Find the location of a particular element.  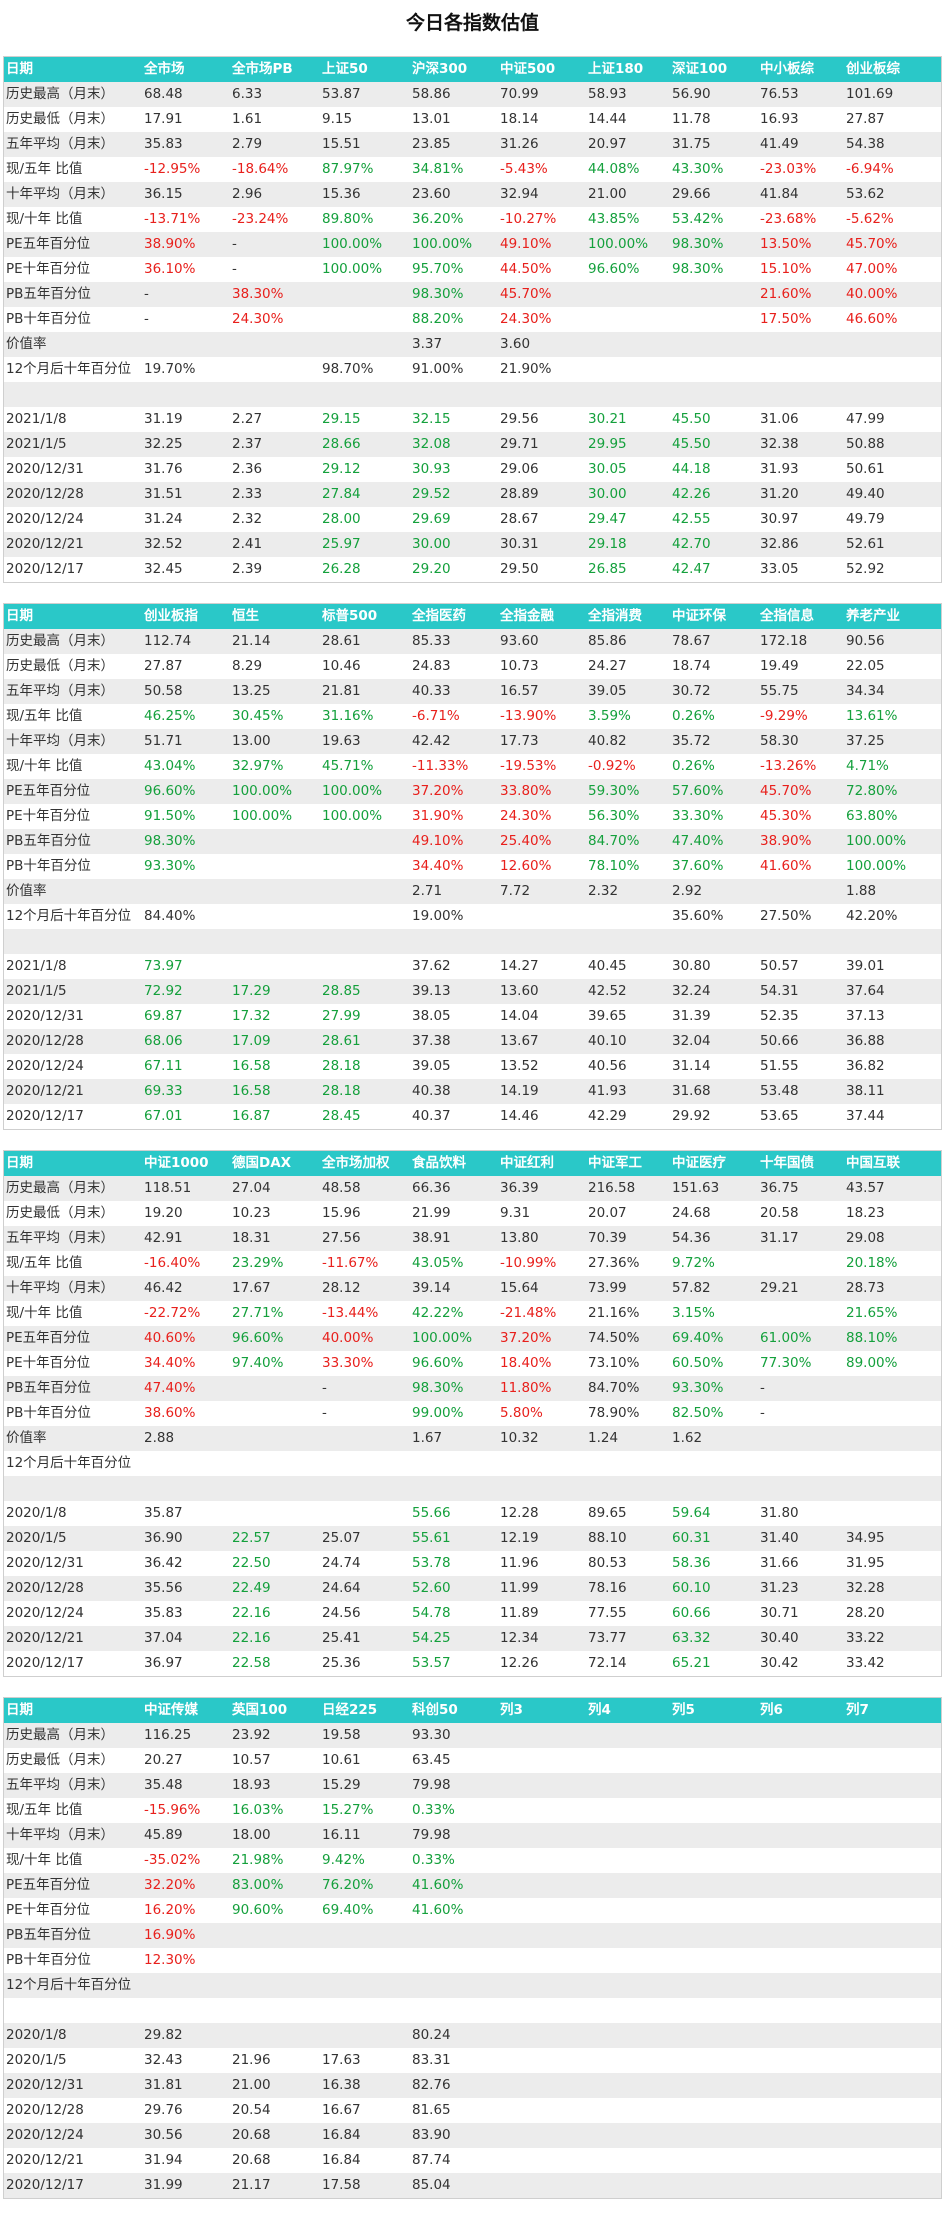

table-cell: 29.71 is located at coordinates (519, 444).